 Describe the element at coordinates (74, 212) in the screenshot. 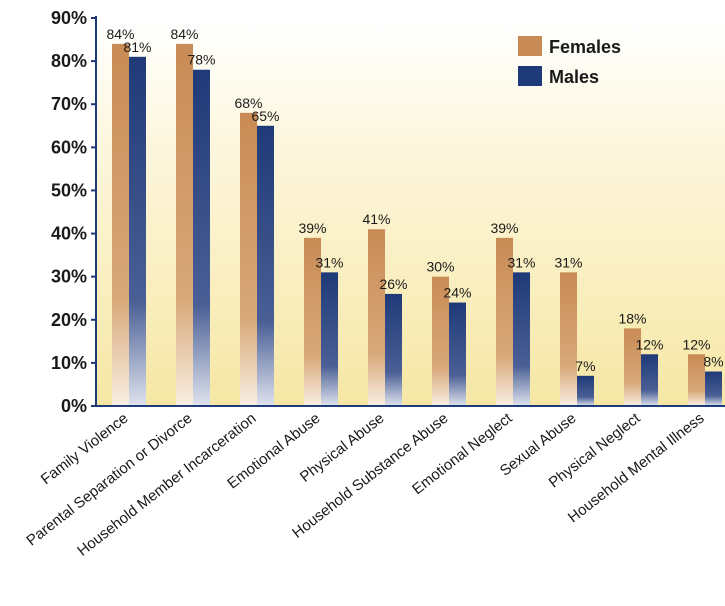

I see `y-axis: 0% 10% 20% 30% 40% 50% 60% 70% 80% 90%` at that location.